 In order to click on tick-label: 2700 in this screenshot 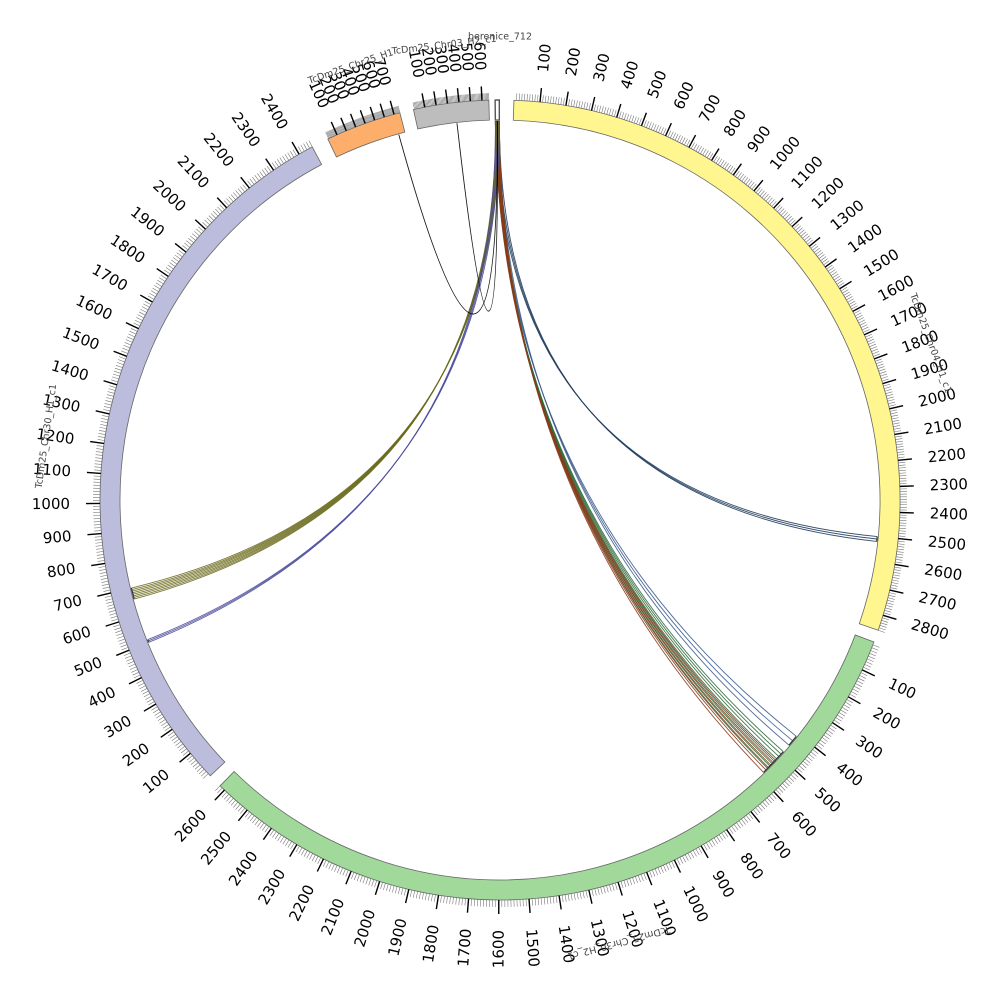, I will do `click(937, 601)`.